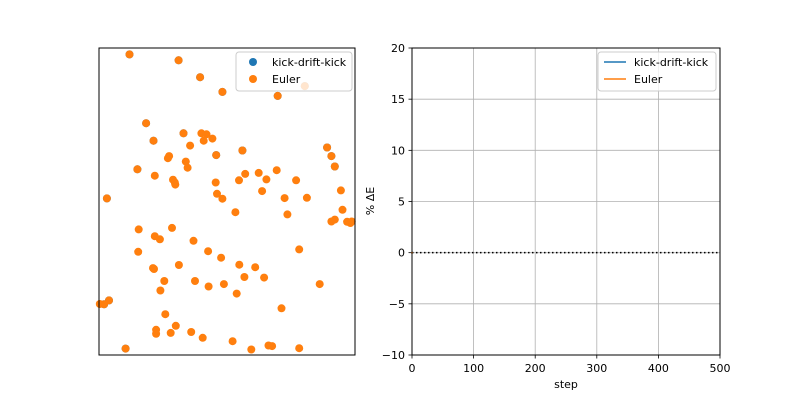  Describe the element at coordinates (401, 202) in the screenshot. I see `y-tick-label: 5` at that location.